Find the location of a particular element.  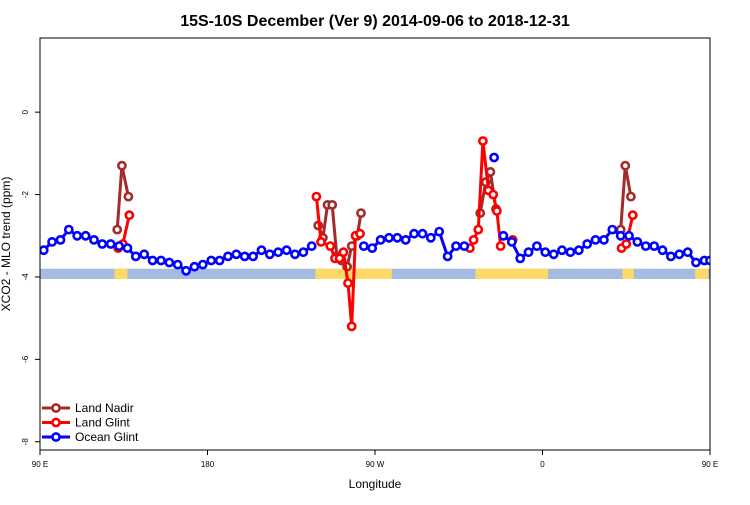

land-ocean-band is located at coordinates (375, 274).